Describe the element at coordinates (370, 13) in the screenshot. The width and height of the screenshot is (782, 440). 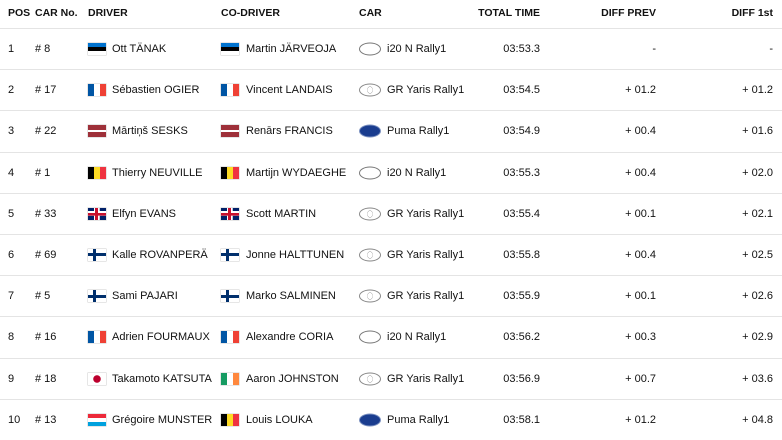
I see `header: CAR` at that location.